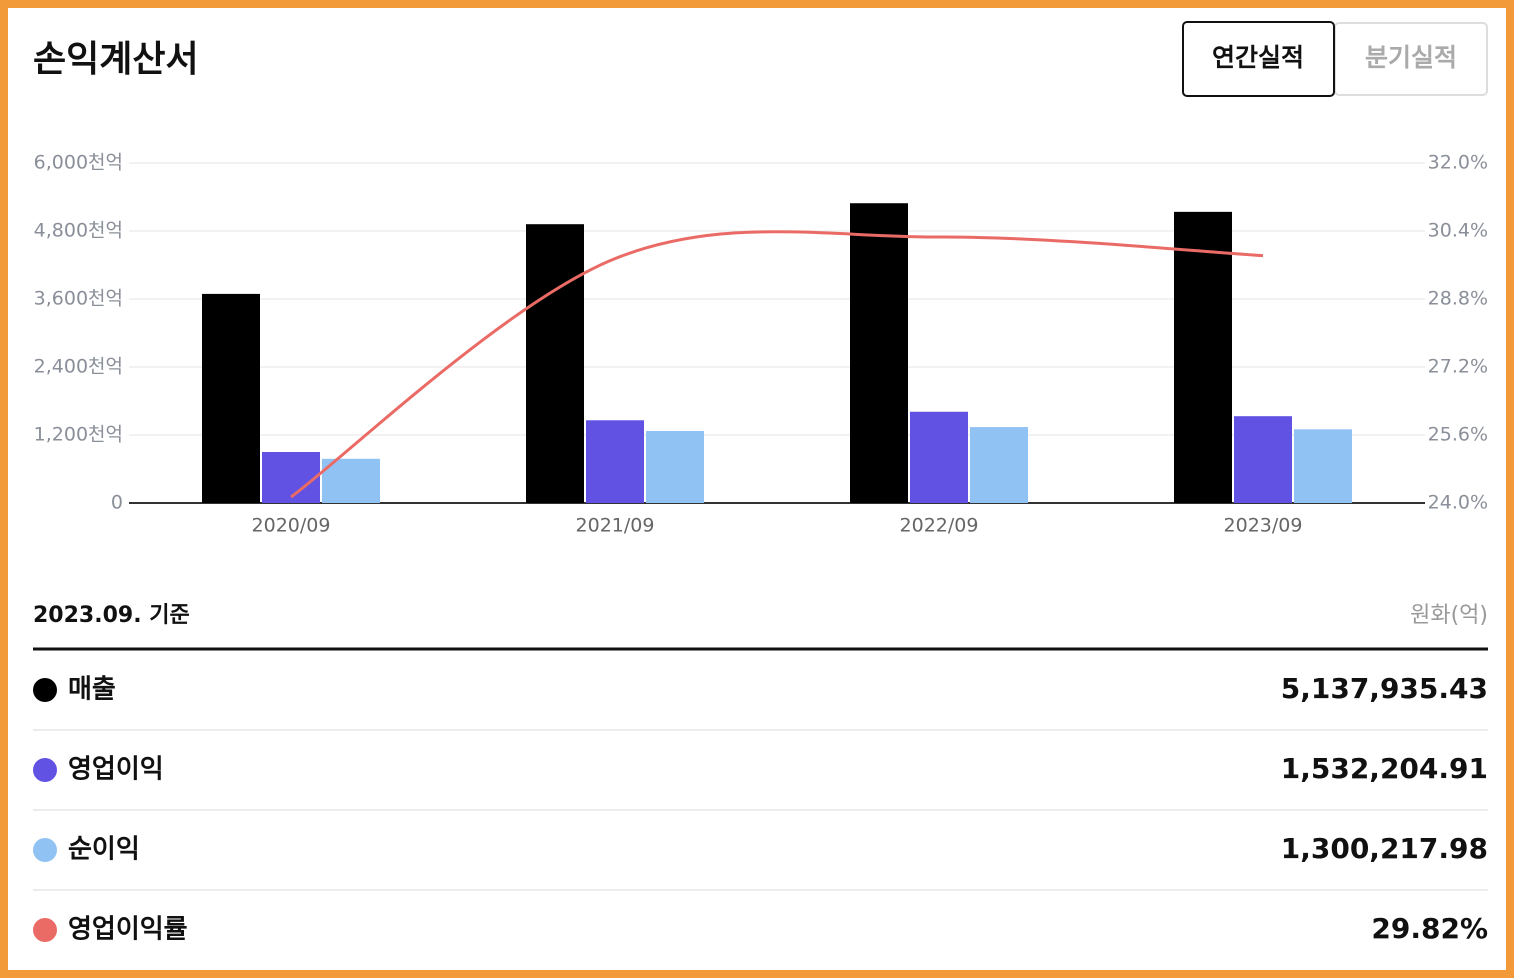  Describe the element at coordinates (104, 850) in the screenshot. I see `row-label: 순이익` at that location.